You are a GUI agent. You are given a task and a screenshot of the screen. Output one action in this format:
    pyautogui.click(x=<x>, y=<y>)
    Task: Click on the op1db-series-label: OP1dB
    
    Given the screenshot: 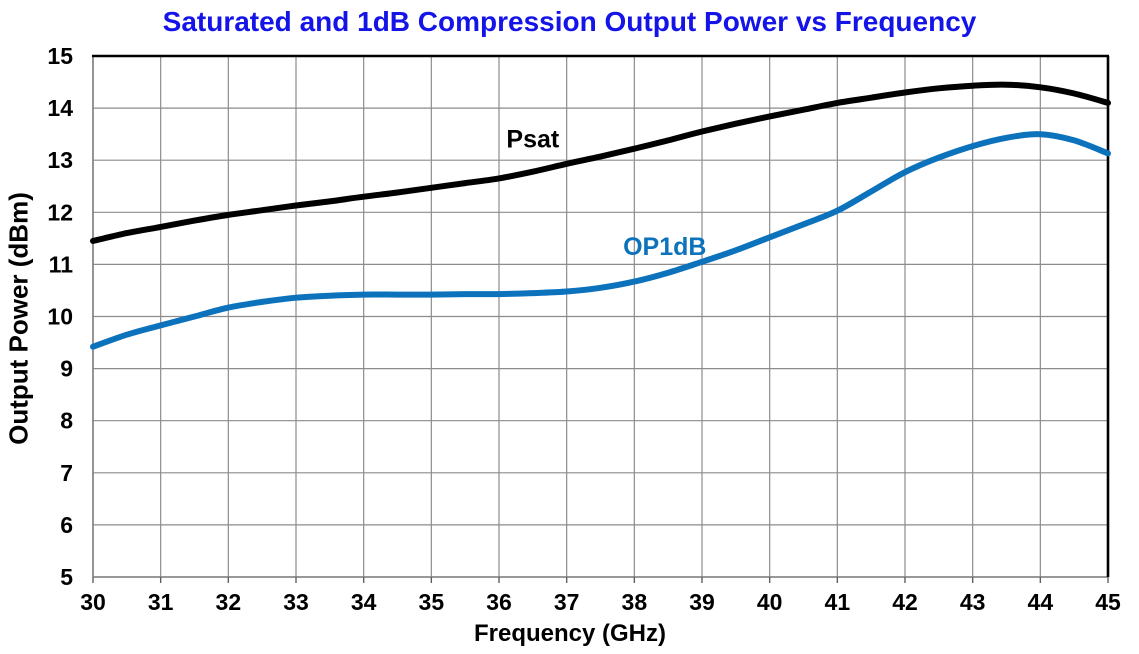 What is the action you would take?
    pyautogui.click(x=664, y=247)
    